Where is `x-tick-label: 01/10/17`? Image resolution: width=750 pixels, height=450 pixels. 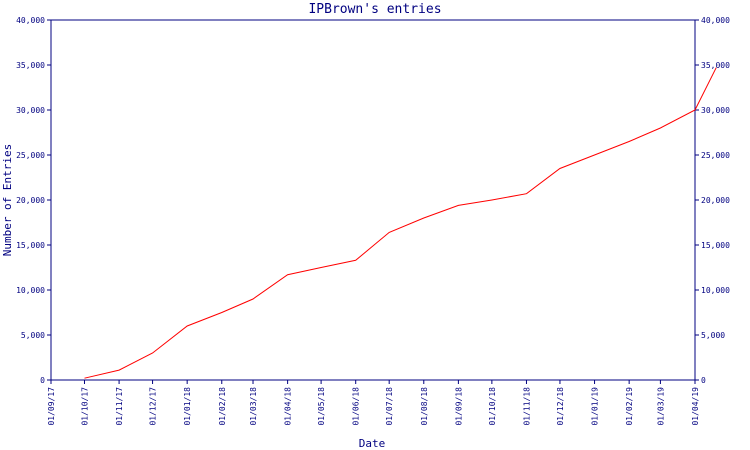 x-tick-label: 01/10/17 is located at coordinates (84, 406).